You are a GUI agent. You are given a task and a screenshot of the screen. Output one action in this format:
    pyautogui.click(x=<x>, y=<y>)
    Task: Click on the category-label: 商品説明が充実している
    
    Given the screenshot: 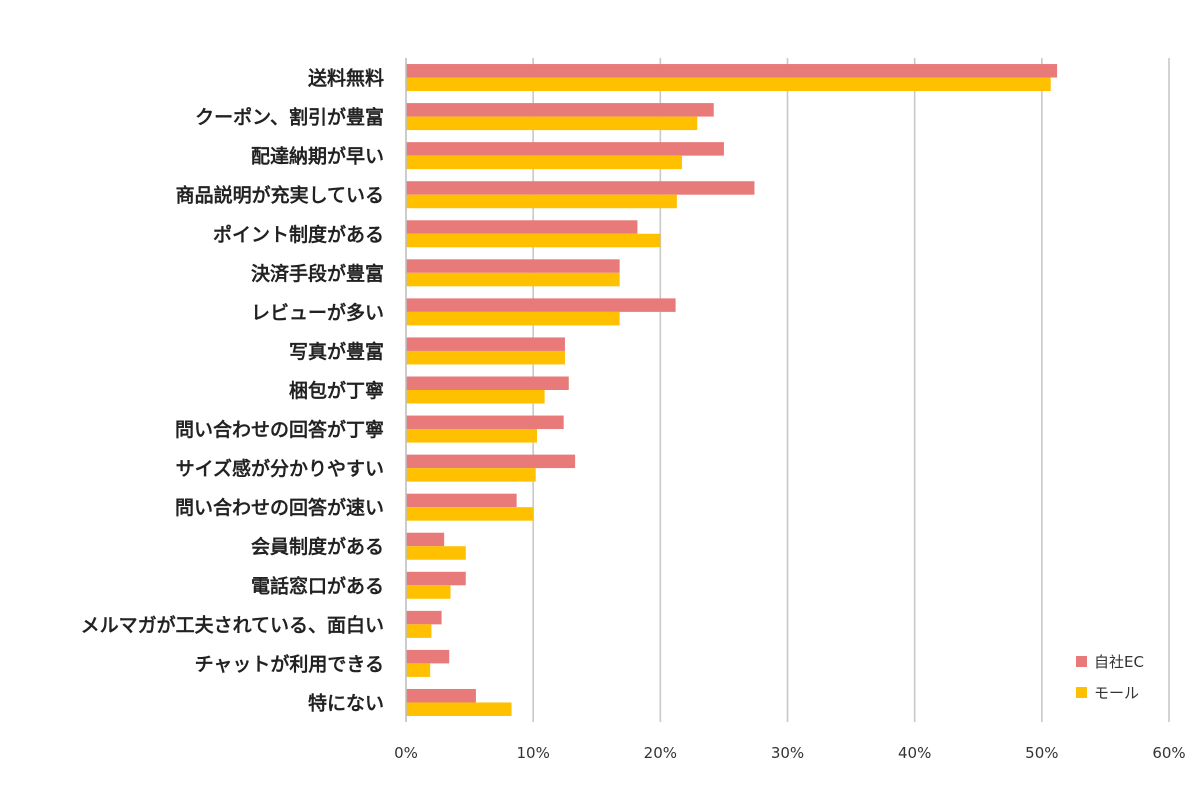 What is the action you would take?
    pyautogui.click(x=280, y=195)
    